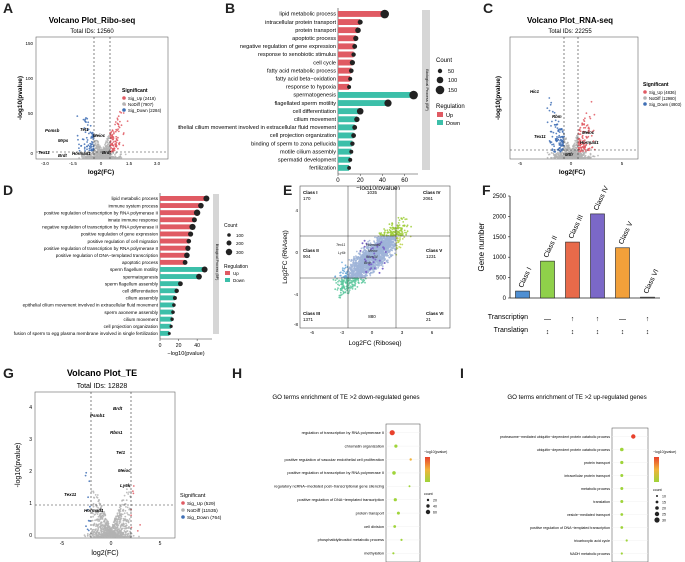 The height and width of the screenshot is (562, 685). Describe the element at coordinates (500, 238) in the screenshot. I see `f-ytick: 1500` at that location.